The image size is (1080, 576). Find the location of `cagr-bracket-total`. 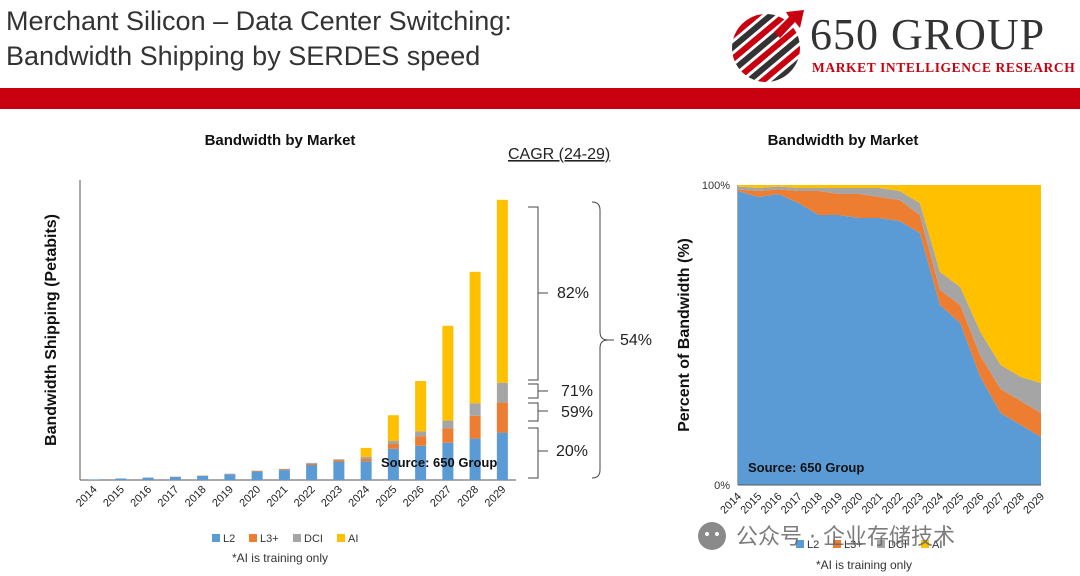

cagr-bracket-total is located at coordinates (602, 340).